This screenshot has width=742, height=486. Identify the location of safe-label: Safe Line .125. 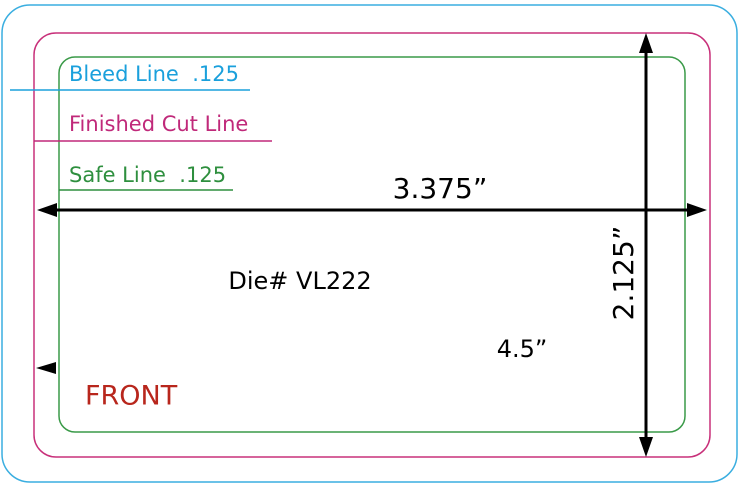
(147, 175).